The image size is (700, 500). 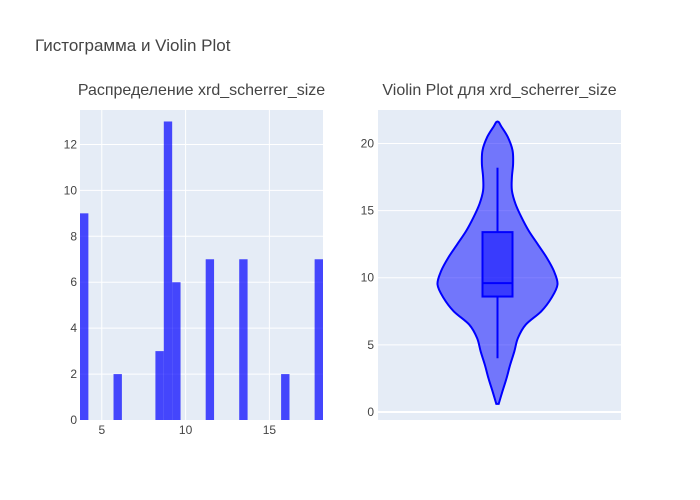 I want to click on histogram-y-tick-label: 12, so click(x=71, y=144).